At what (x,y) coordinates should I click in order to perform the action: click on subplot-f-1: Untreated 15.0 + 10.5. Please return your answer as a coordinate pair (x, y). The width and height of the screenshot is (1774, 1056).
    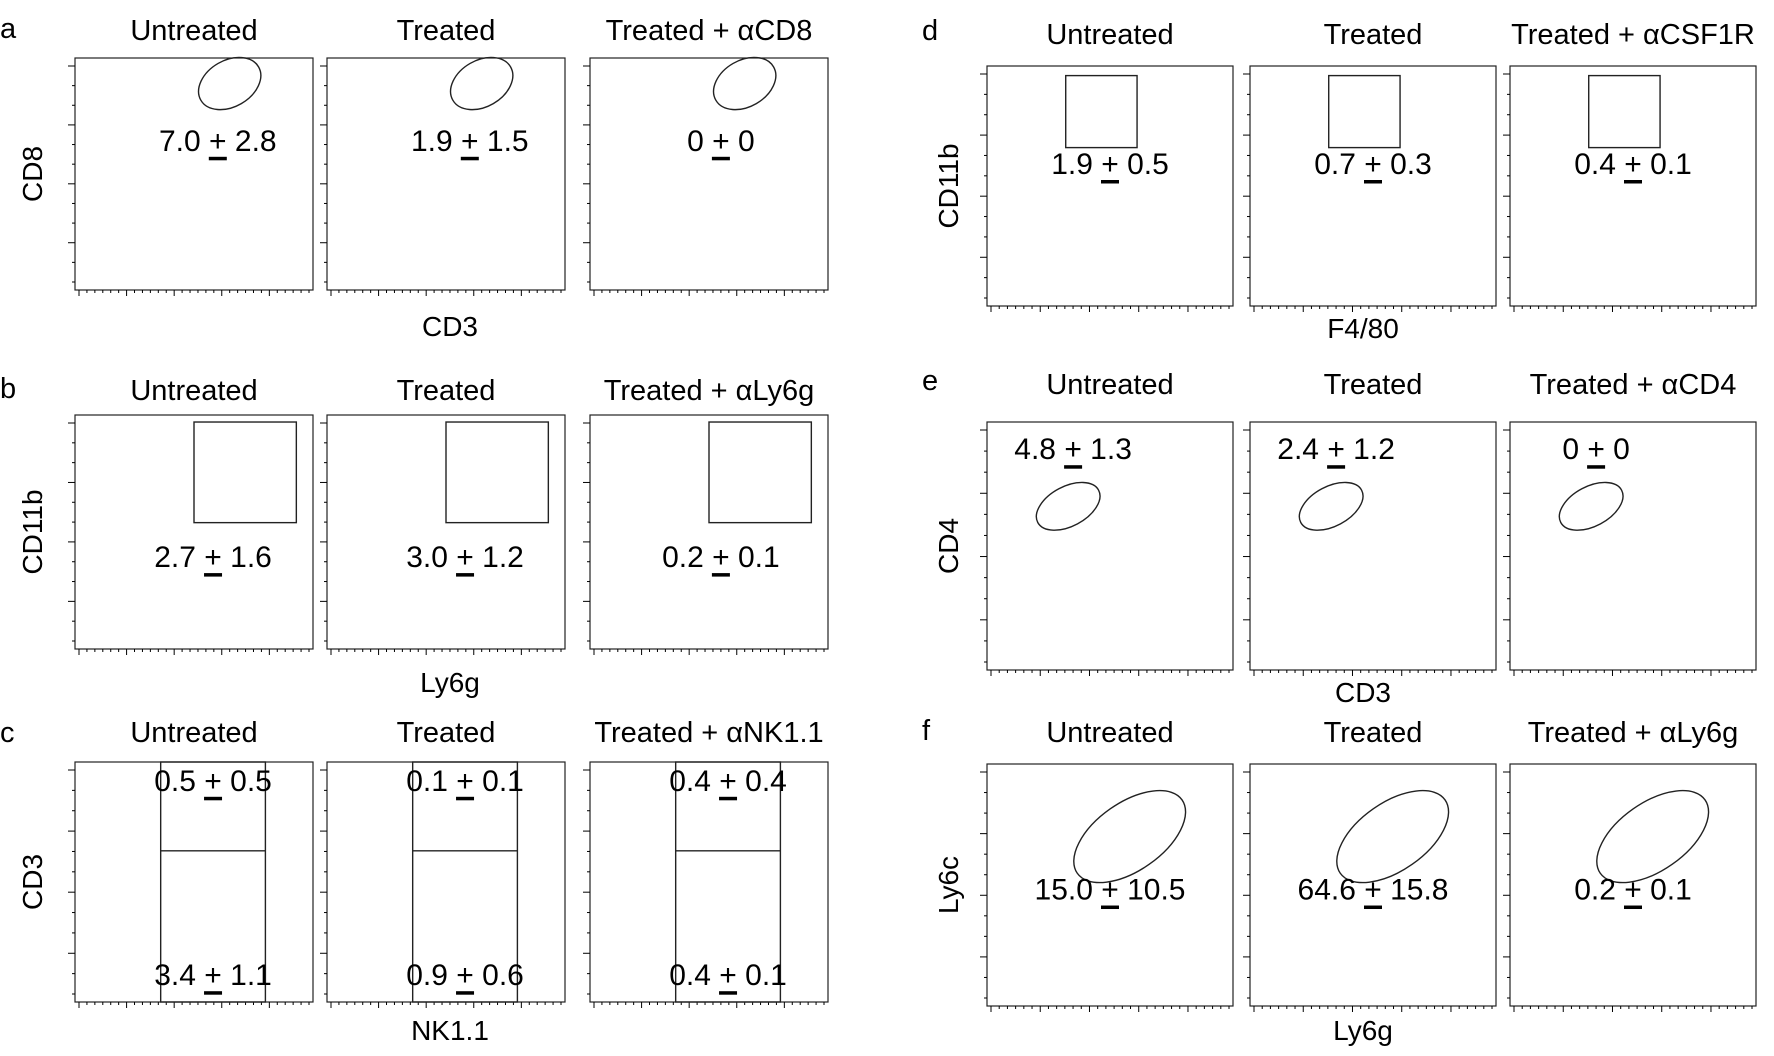
    Looking at the image, I should click on (1107, 864).